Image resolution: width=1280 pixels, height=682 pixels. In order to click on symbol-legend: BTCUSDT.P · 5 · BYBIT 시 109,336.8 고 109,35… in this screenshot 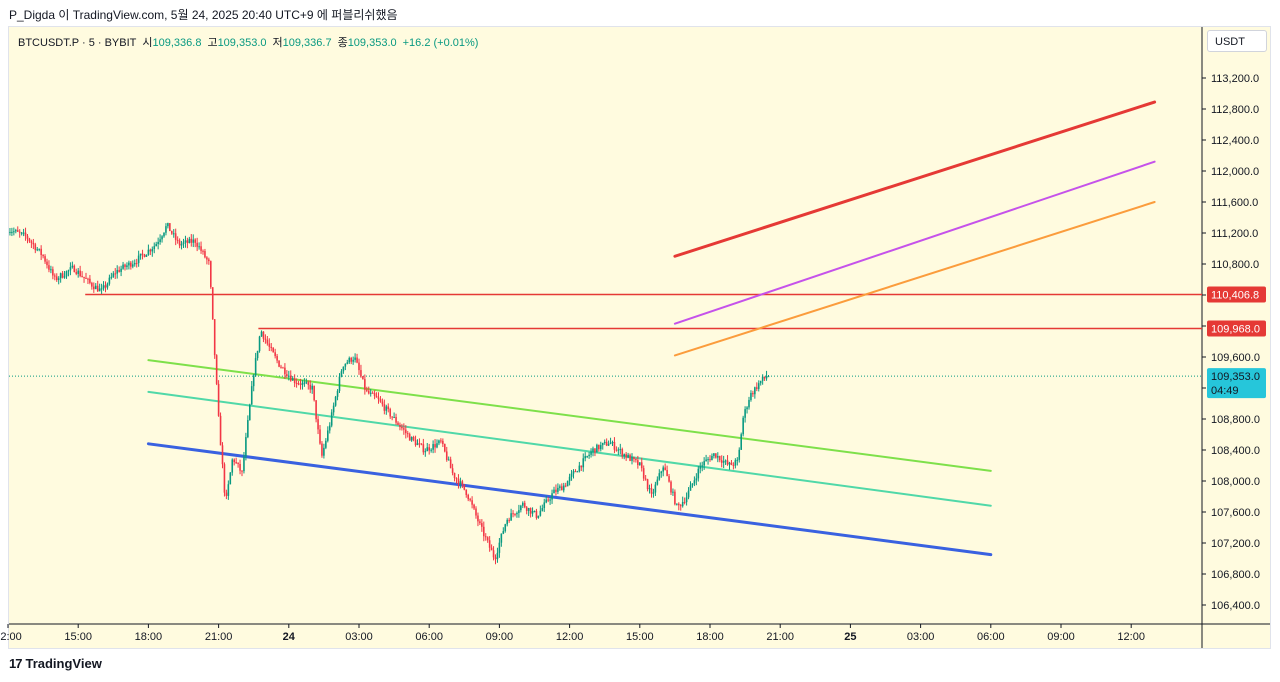, I will do `click(248, 42)`.